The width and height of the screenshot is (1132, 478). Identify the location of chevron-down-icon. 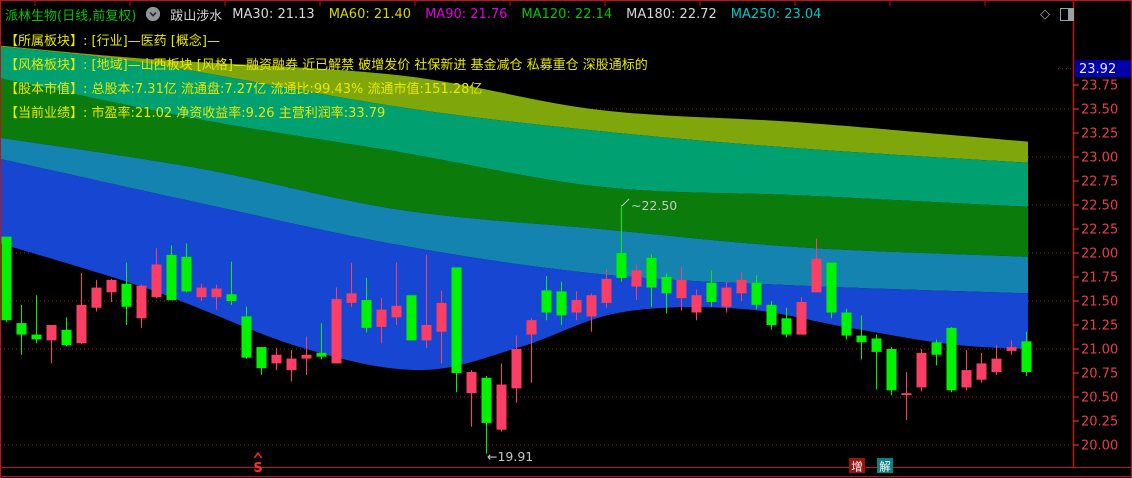
(153, 14).